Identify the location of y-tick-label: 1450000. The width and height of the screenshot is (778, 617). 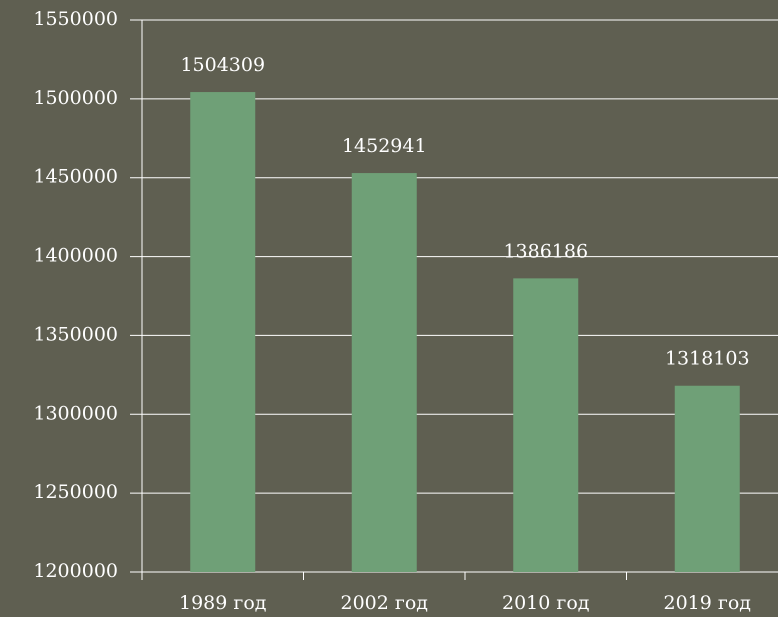
(75, 177).